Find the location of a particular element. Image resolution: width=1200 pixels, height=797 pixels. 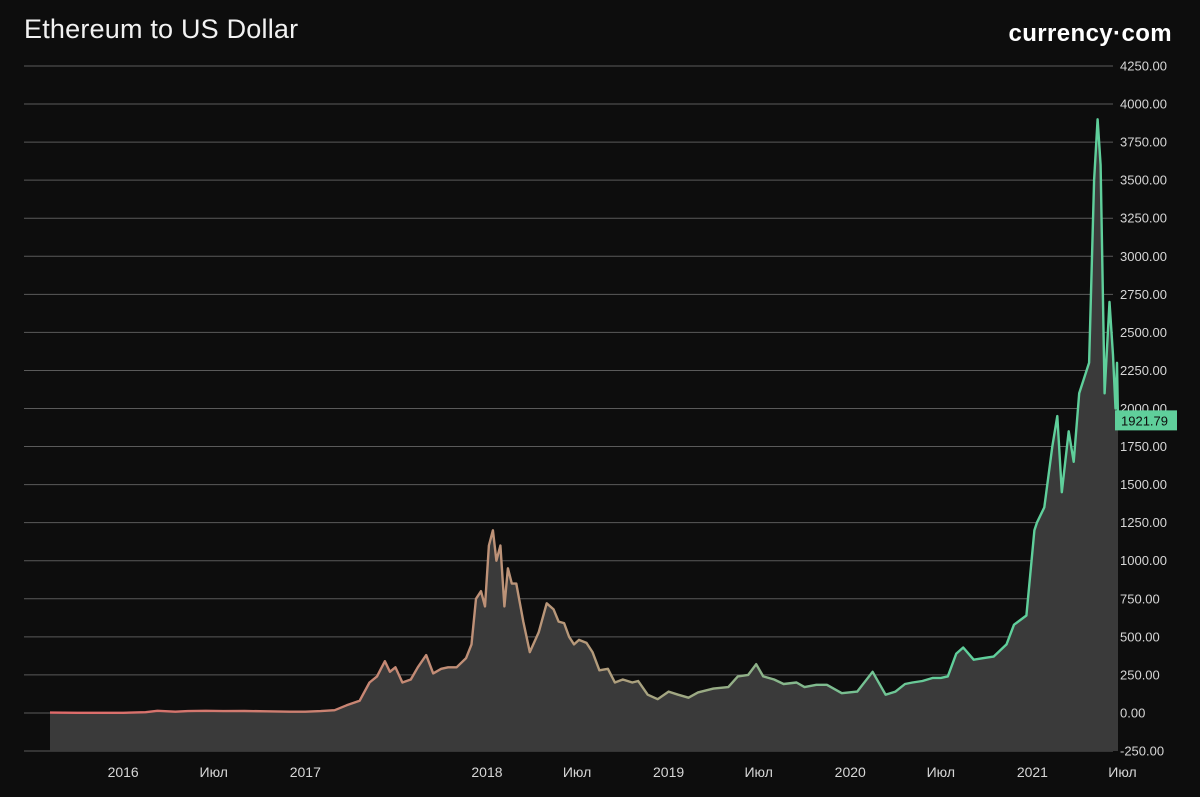

x-tick-label: 2019 is located at coordinates (668, 772).